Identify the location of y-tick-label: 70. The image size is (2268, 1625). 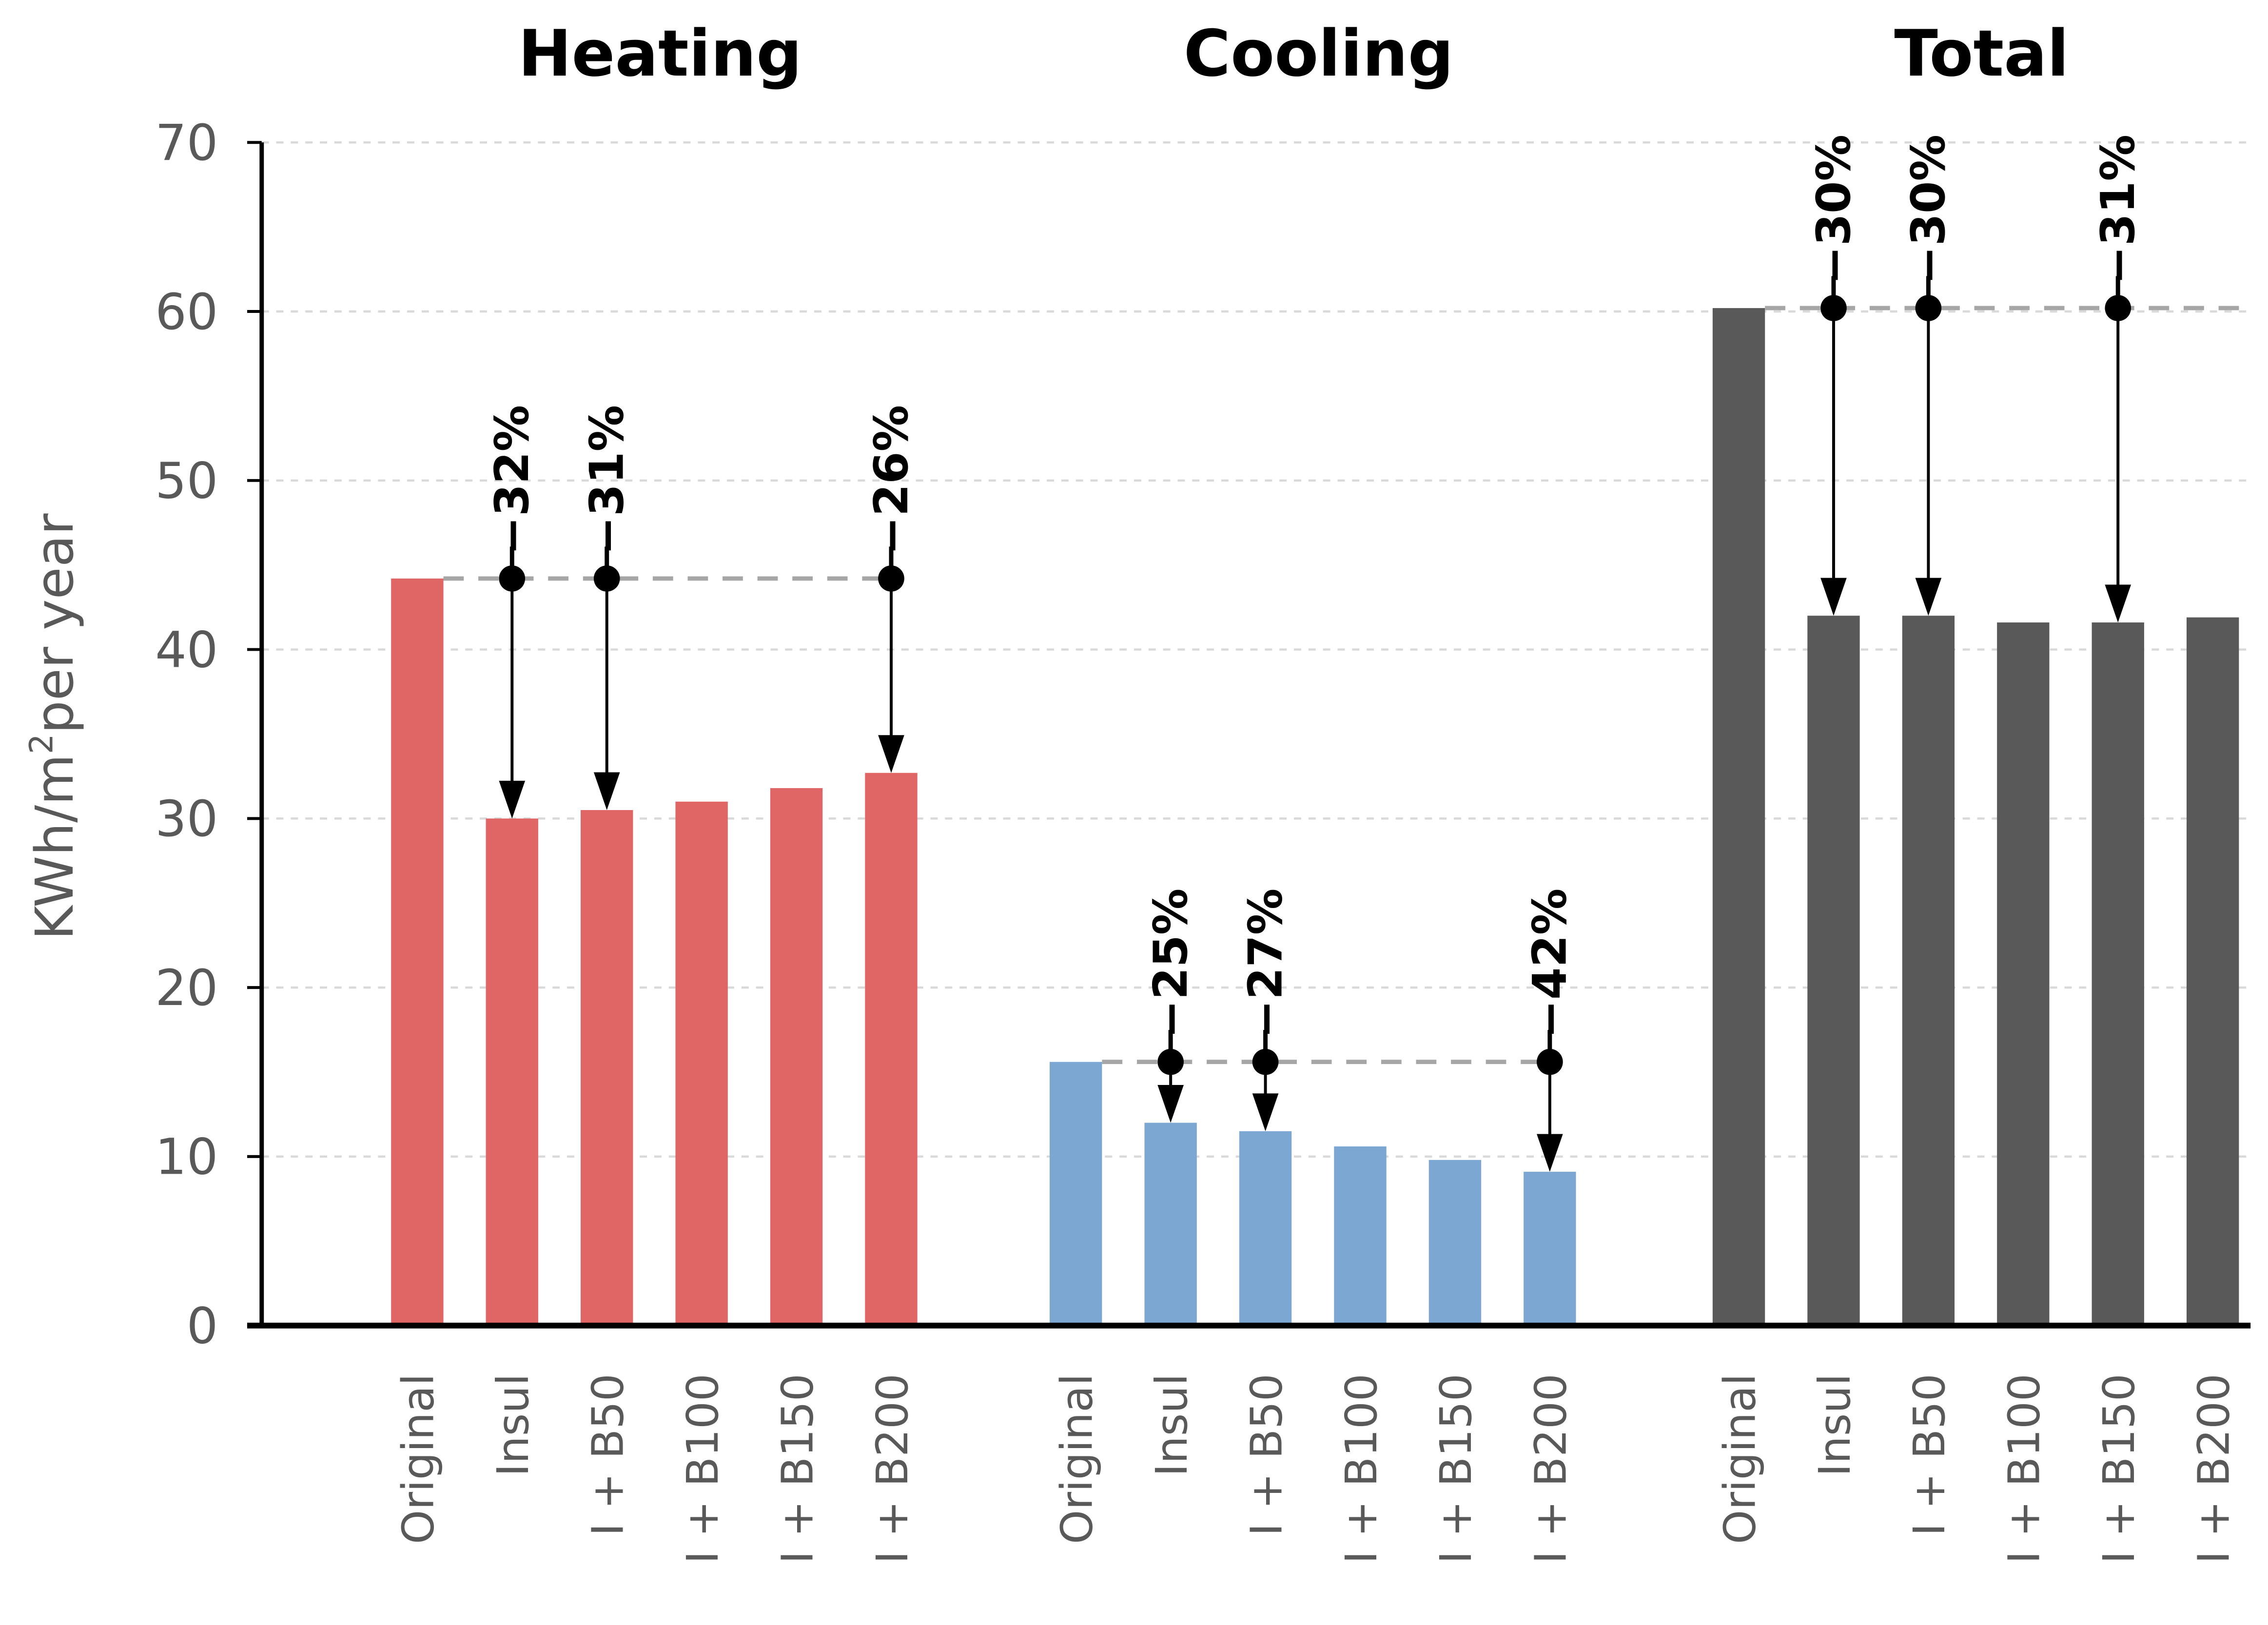
(187, 143).